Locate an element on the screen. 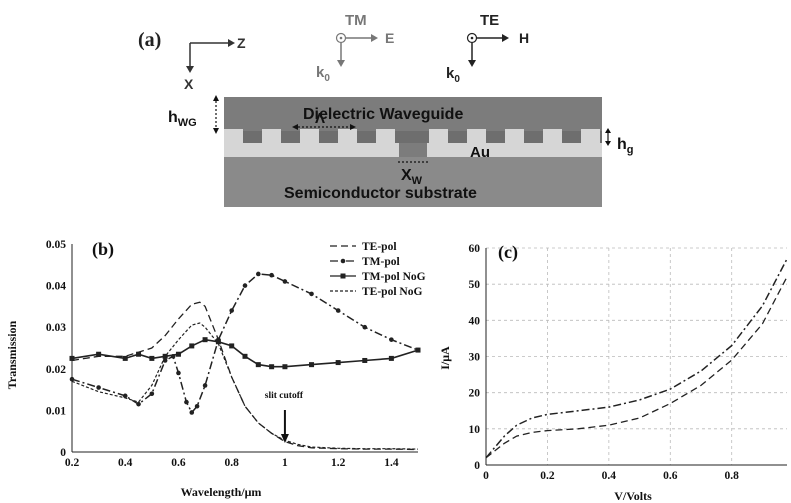 Image resolution: width=791 pixels, height=503 pixels. legend-entry: TM-pol NoG is located at coordinates (394, 277).